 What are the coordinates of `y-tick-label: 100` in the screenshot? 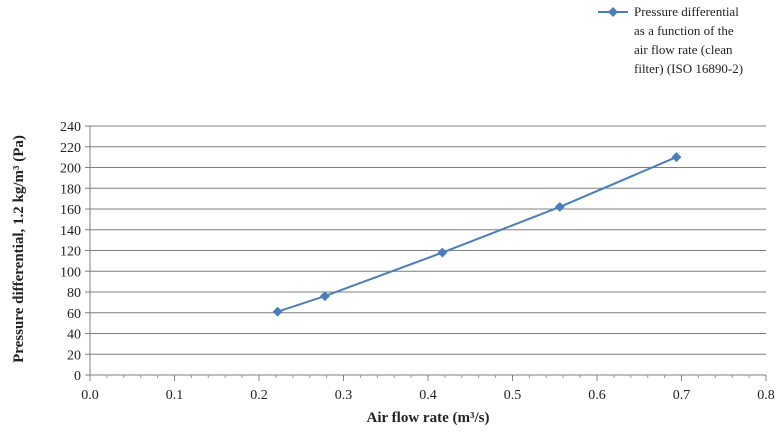 It's located at (70, 272).